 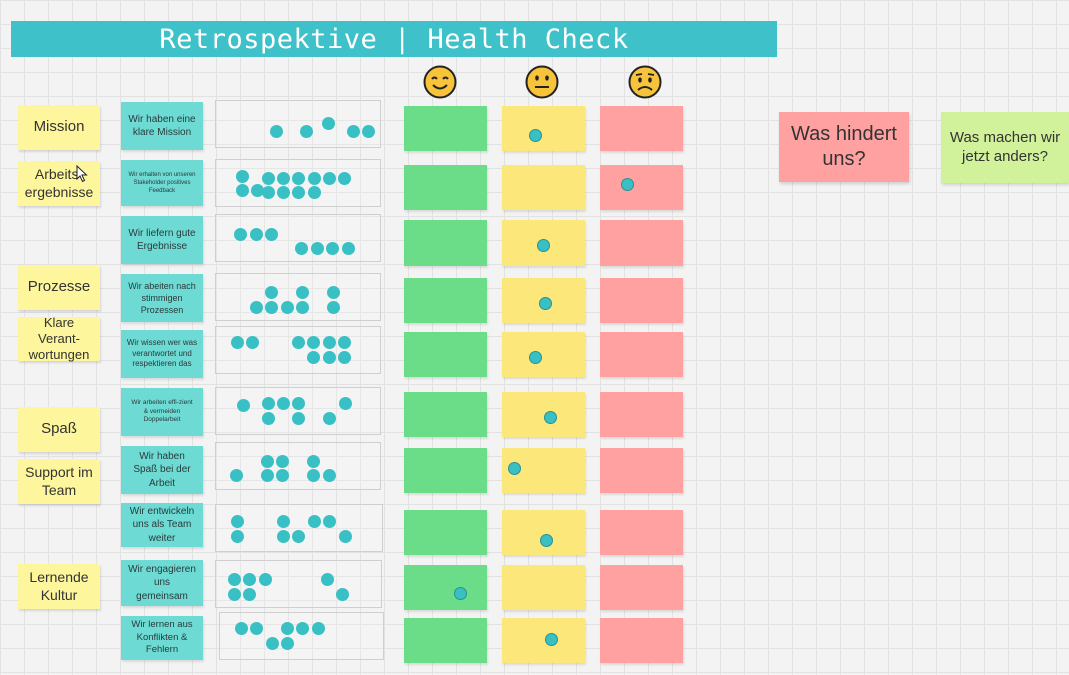 What do you see at coordinates (162, 298) in the screenshot?
I see `statement-note: Wir abeiten nach stimmigen Prozessen` at bounding box center [162, 298].